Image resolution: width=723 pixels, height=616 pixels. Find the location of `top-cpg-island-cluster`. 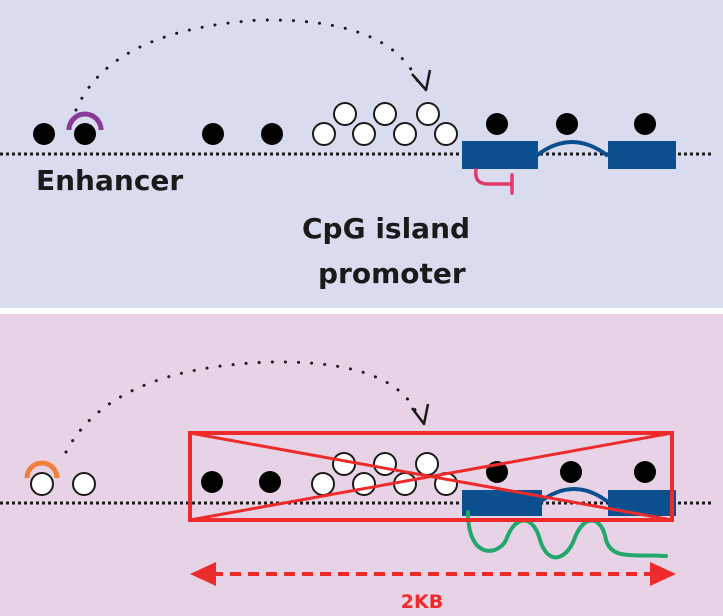

top-cpg-island-cluster is located at coordinates (385, 124).